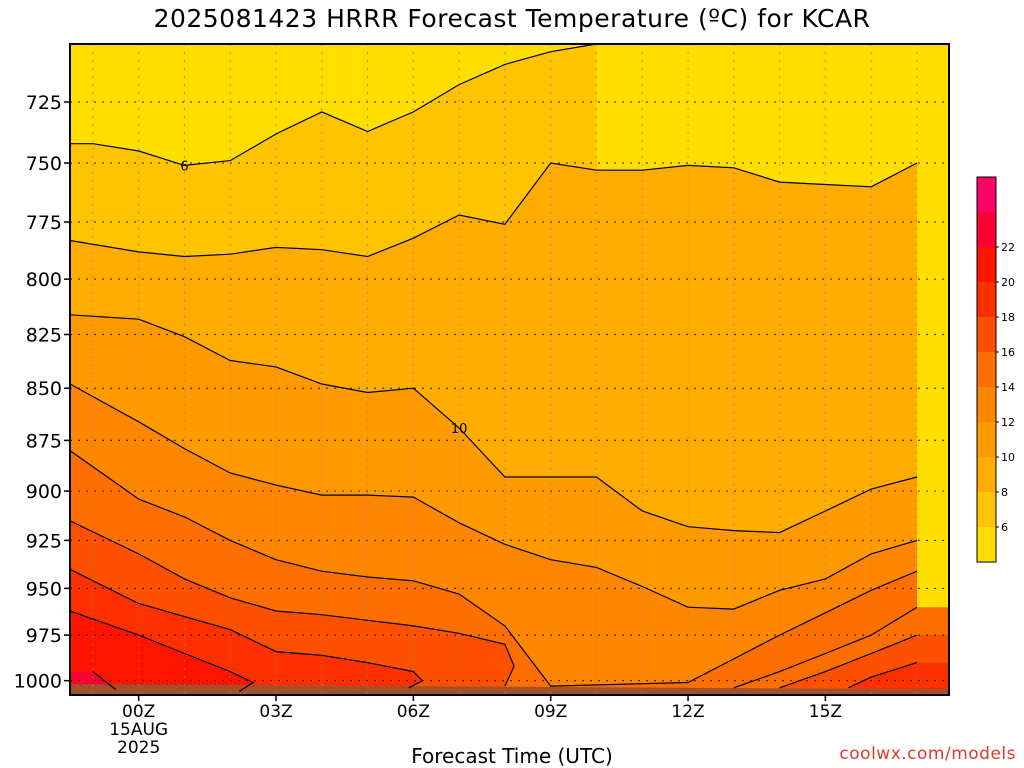  What do you see at coordinates (138, 712) in the screenshot?
I see `xtick-label-00Z: 00Z` at bounding box center [138, 712].